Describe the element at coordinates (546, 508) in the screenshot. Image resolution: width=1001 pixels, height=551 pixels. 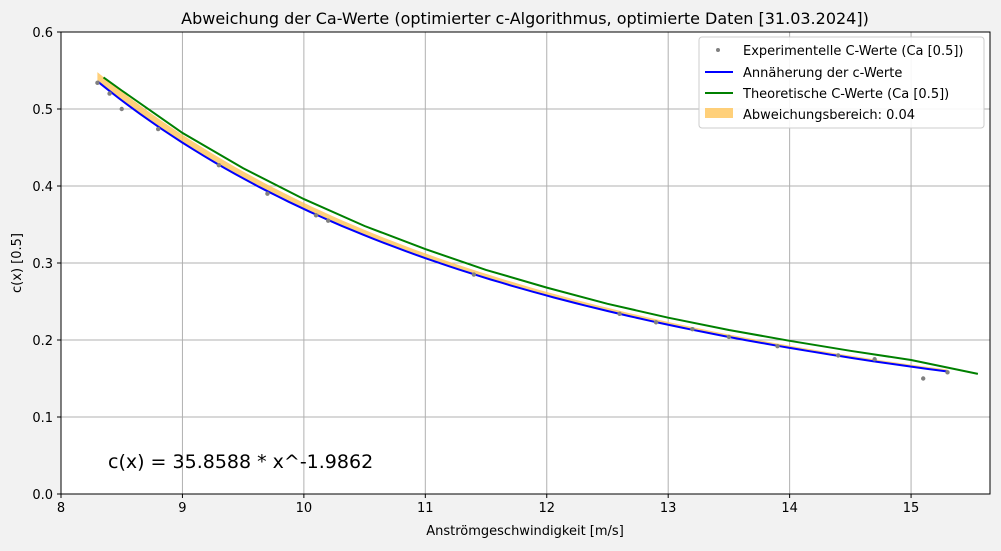
I see `x-tick-label: 12` at that location.